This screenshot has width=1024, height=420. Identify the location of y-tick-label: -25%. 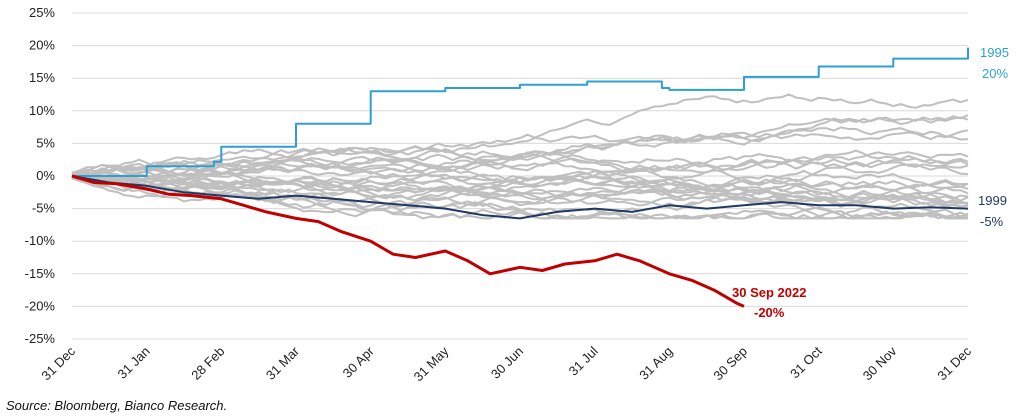
(40, 338).